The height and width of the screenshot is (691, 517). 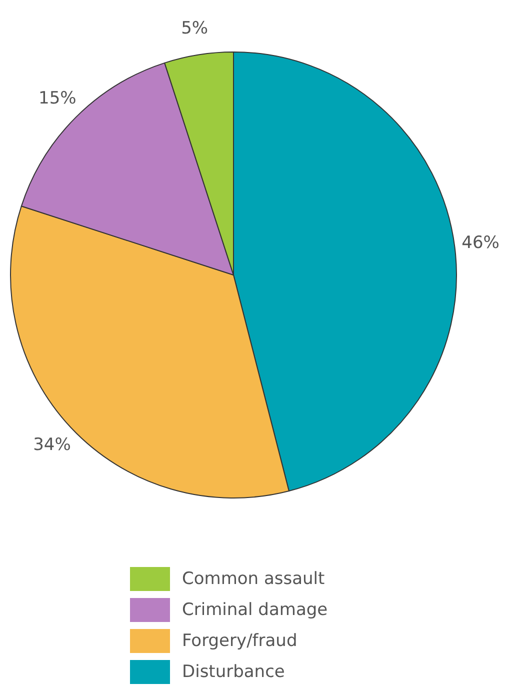 What do you see at coordinates (194, 28) in the screenshot?
I see `data-label: 5%` at bounding box center [194, 28].